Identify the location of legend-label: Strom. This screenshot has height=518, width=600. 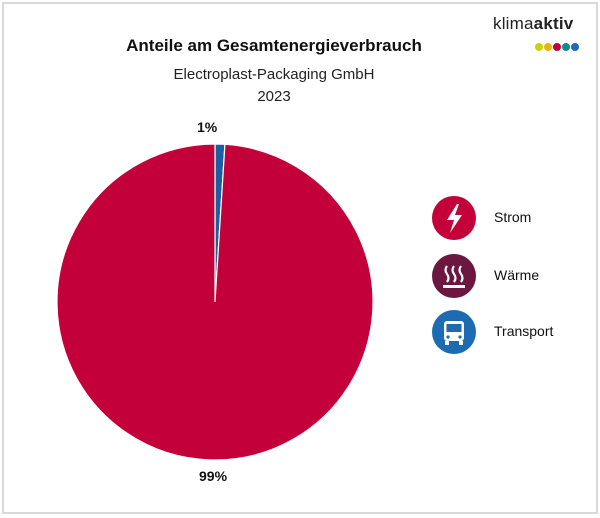
(513, 217).